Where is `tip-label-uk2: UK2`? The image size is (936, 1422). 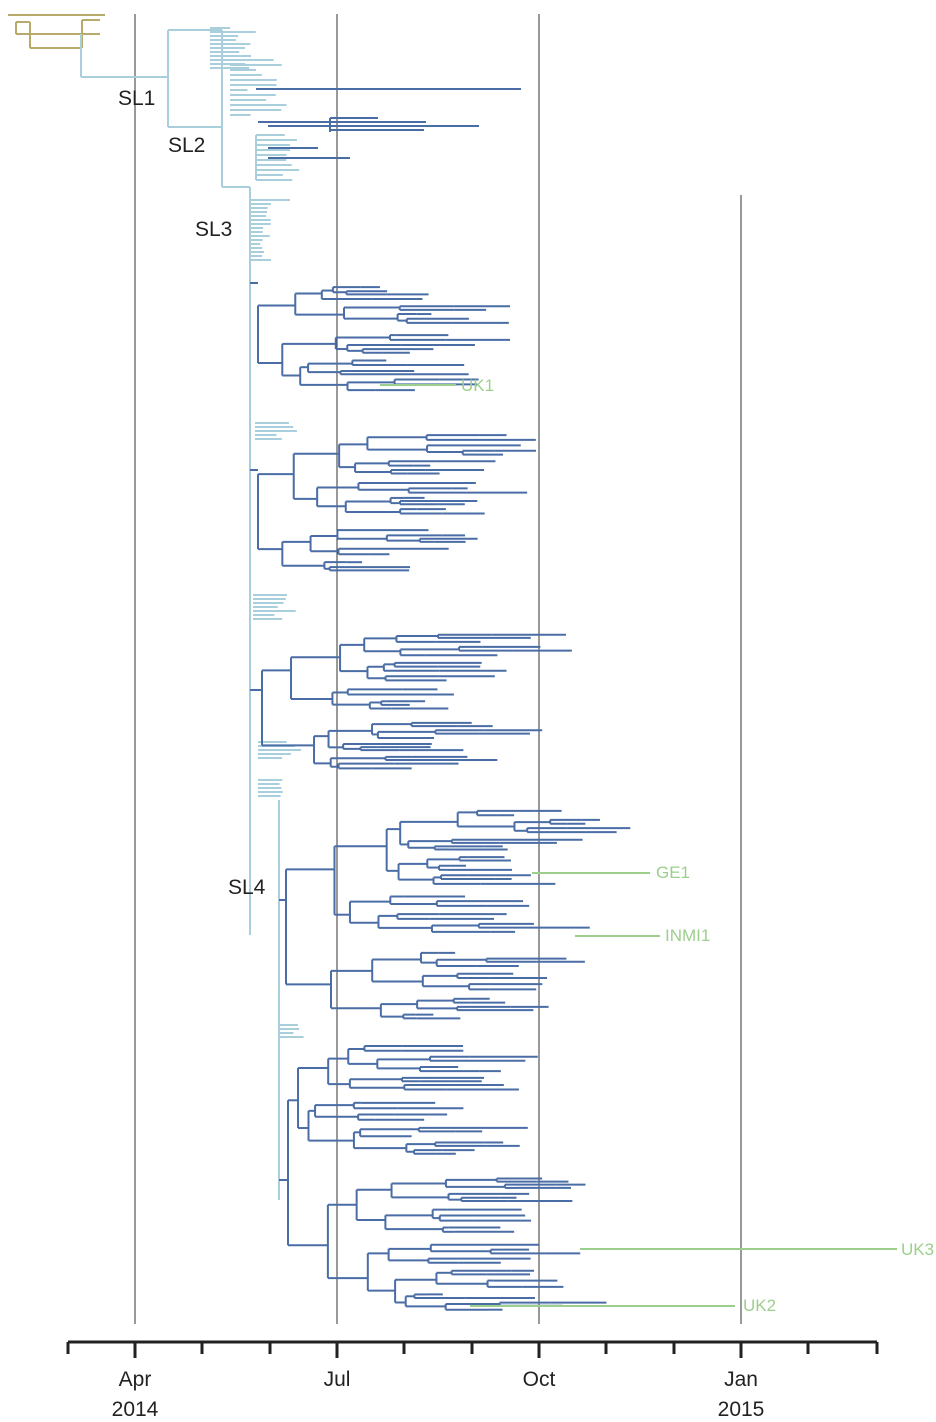
tip-label-uk2: UK2 is located at coordinates (759, 1305).